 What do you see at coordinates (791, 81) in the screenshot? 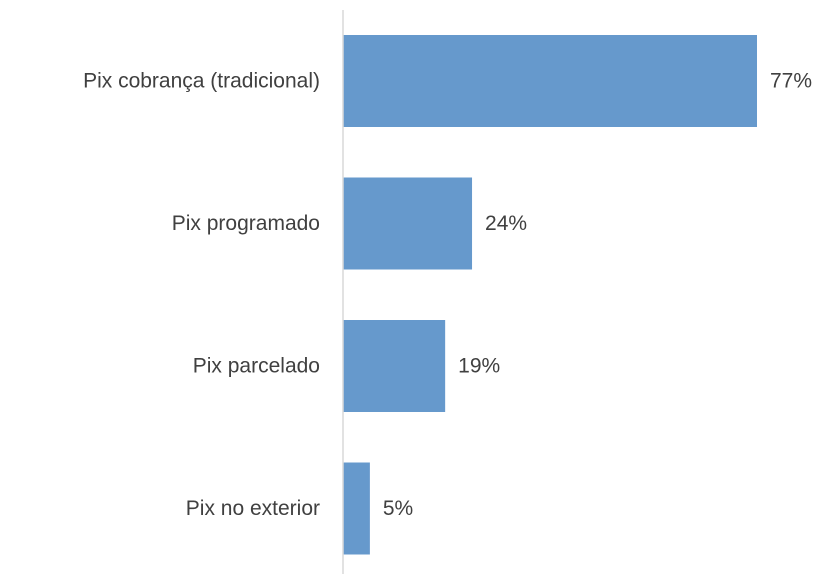
I see `data-label: 77%` at bounding box center [791, 81].